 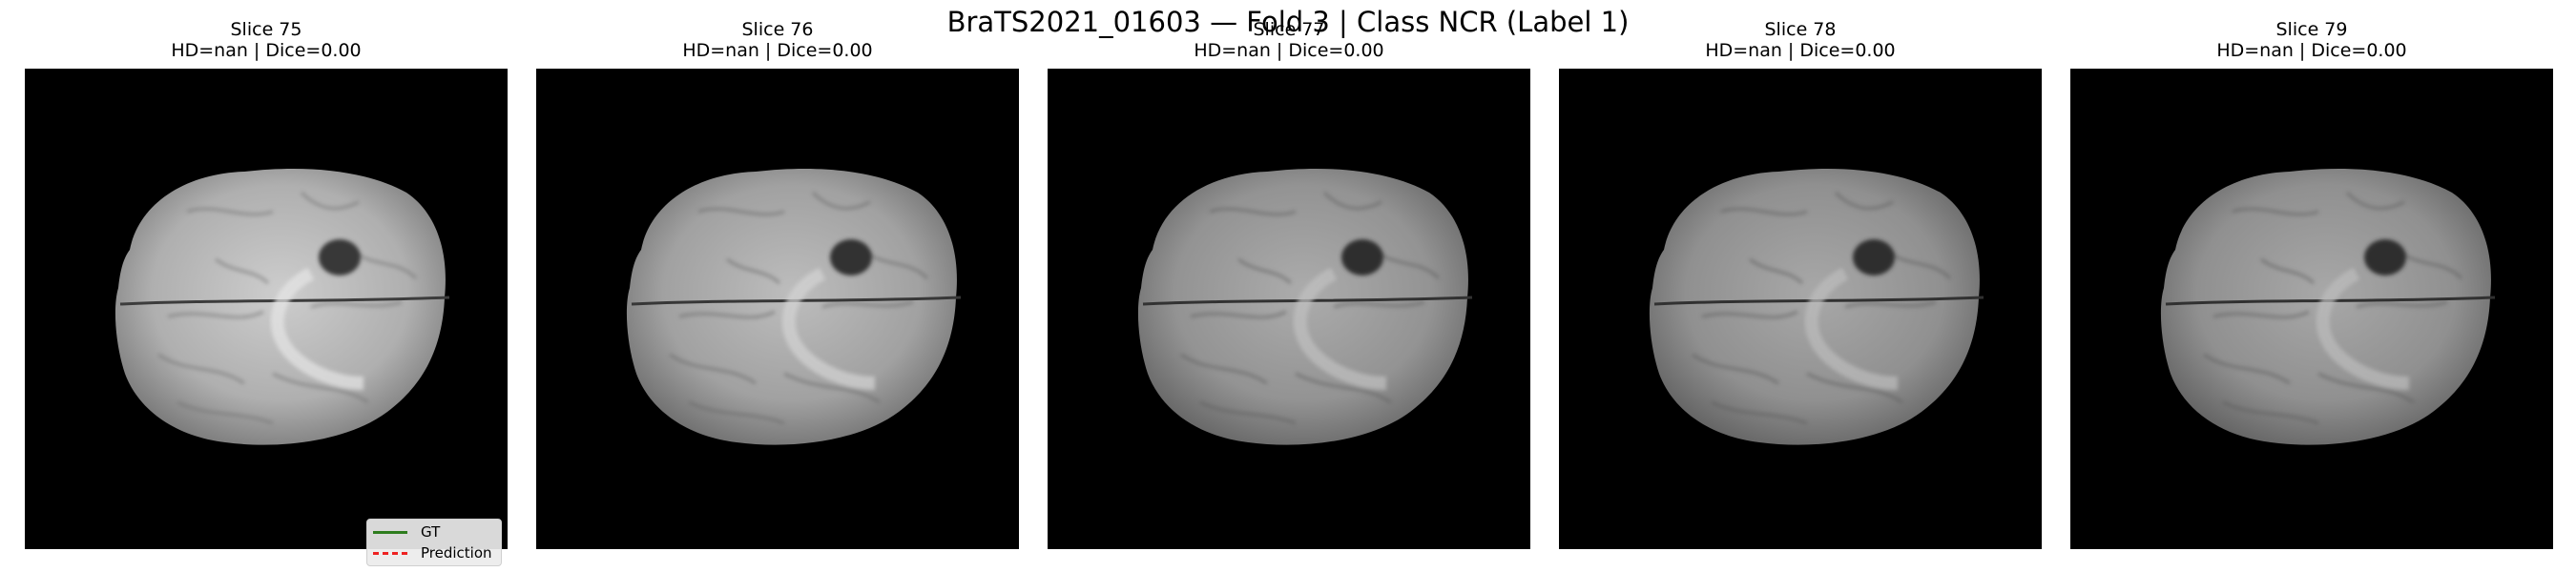 I want to click on legend-entry-gt: GT, so click(x=406, y=532).